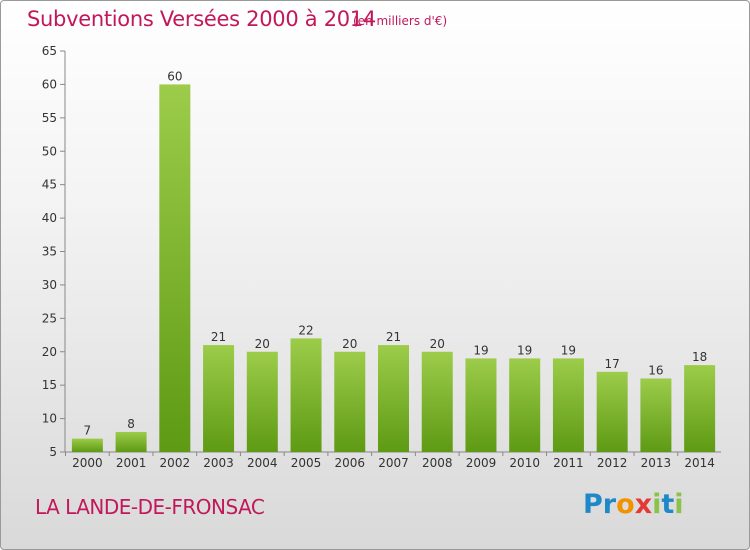 This screenshot has height=550, width=750. What do you see at coordinates (49, 419) in the screenshot?
I see `y-tick-label: 10` at bounding box center [49, 419].